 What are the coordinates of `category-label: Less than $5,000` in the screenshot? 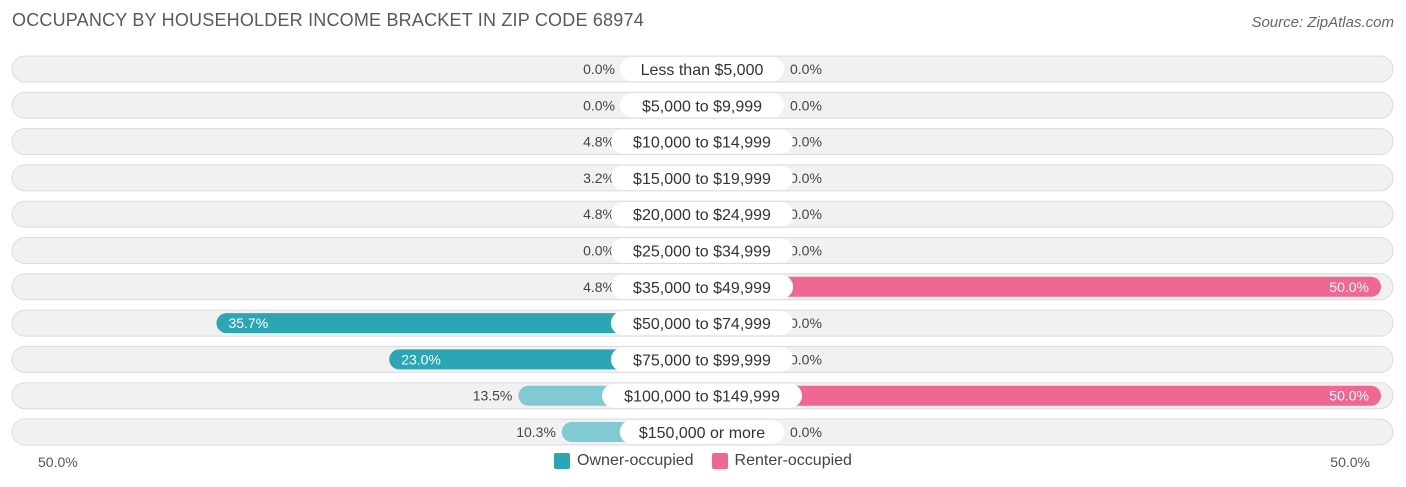 It's located at (702, 70).